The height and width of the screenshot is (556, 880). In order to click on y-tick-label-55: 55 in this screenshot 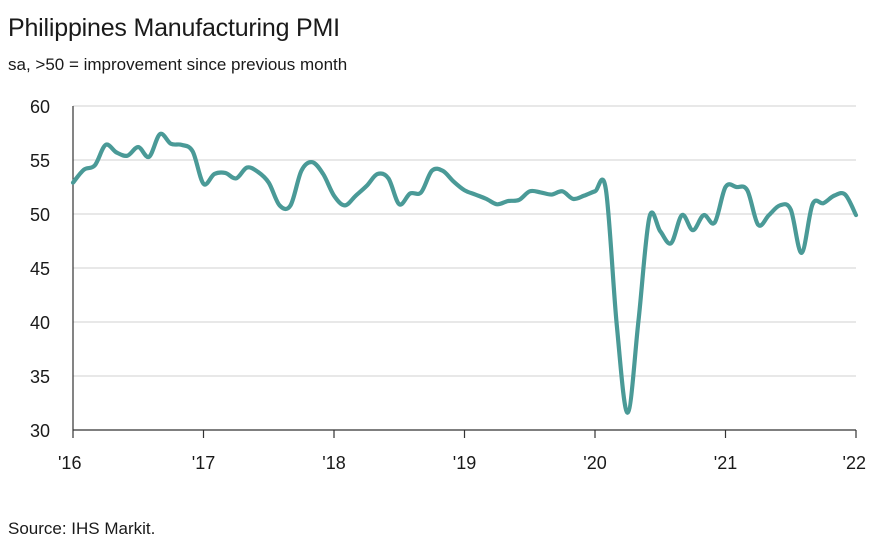, I will do `click(40, 161)`.